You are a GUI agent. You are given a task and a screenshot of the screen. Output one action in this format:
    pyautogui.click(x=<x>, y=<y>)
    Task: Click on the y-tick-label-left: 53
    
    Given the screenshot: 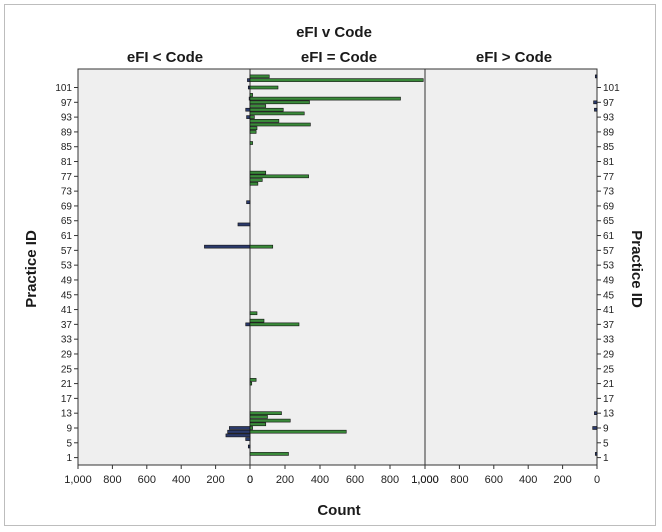 What is the action you would take?
    pyautogui.click(x=67, y=266)
    